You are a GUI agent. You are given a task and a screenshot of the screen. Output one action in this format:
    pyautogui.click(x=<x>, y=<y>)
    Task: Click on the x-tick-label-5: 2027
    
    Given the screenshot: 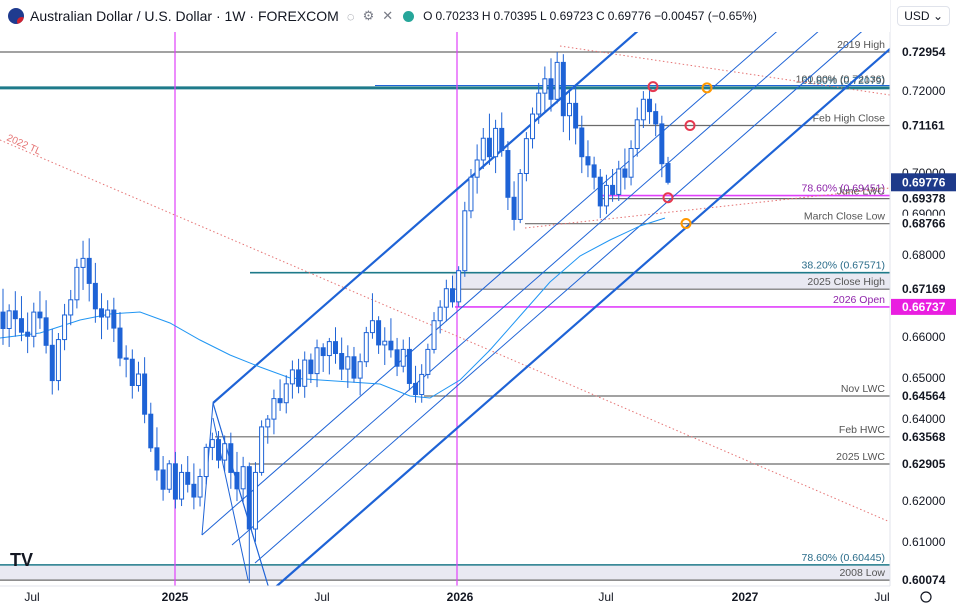 What is the action you would take?
    pyautogui.click(x=745, y=597)
    